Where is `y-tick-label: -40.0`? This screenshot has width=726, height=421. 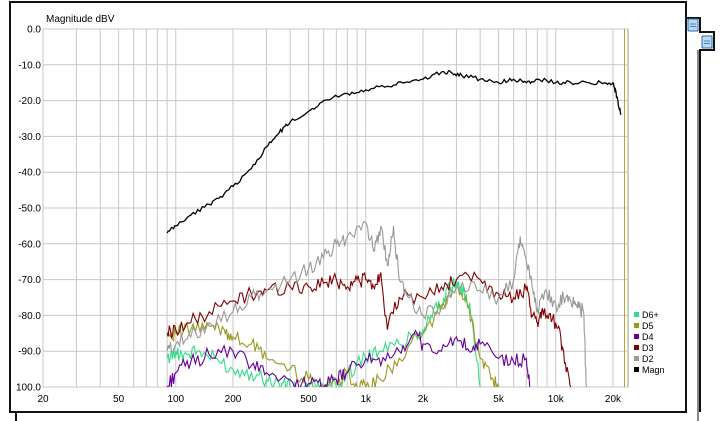 y-tick-label: -40.0 is located at coordinates (29, 173).